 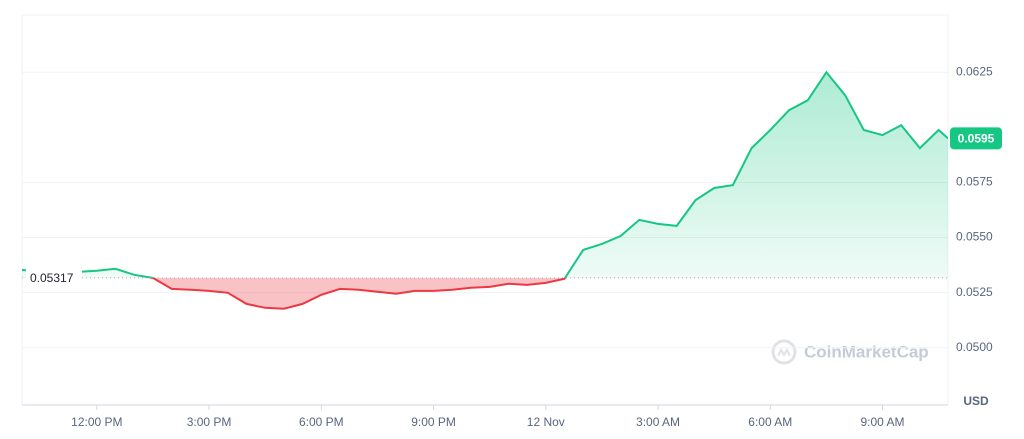 What do you see at coordinates (433, 422) in the screenshot?
I see `x-tick-label: 9:00 PM` at bounding box center [433, 422].